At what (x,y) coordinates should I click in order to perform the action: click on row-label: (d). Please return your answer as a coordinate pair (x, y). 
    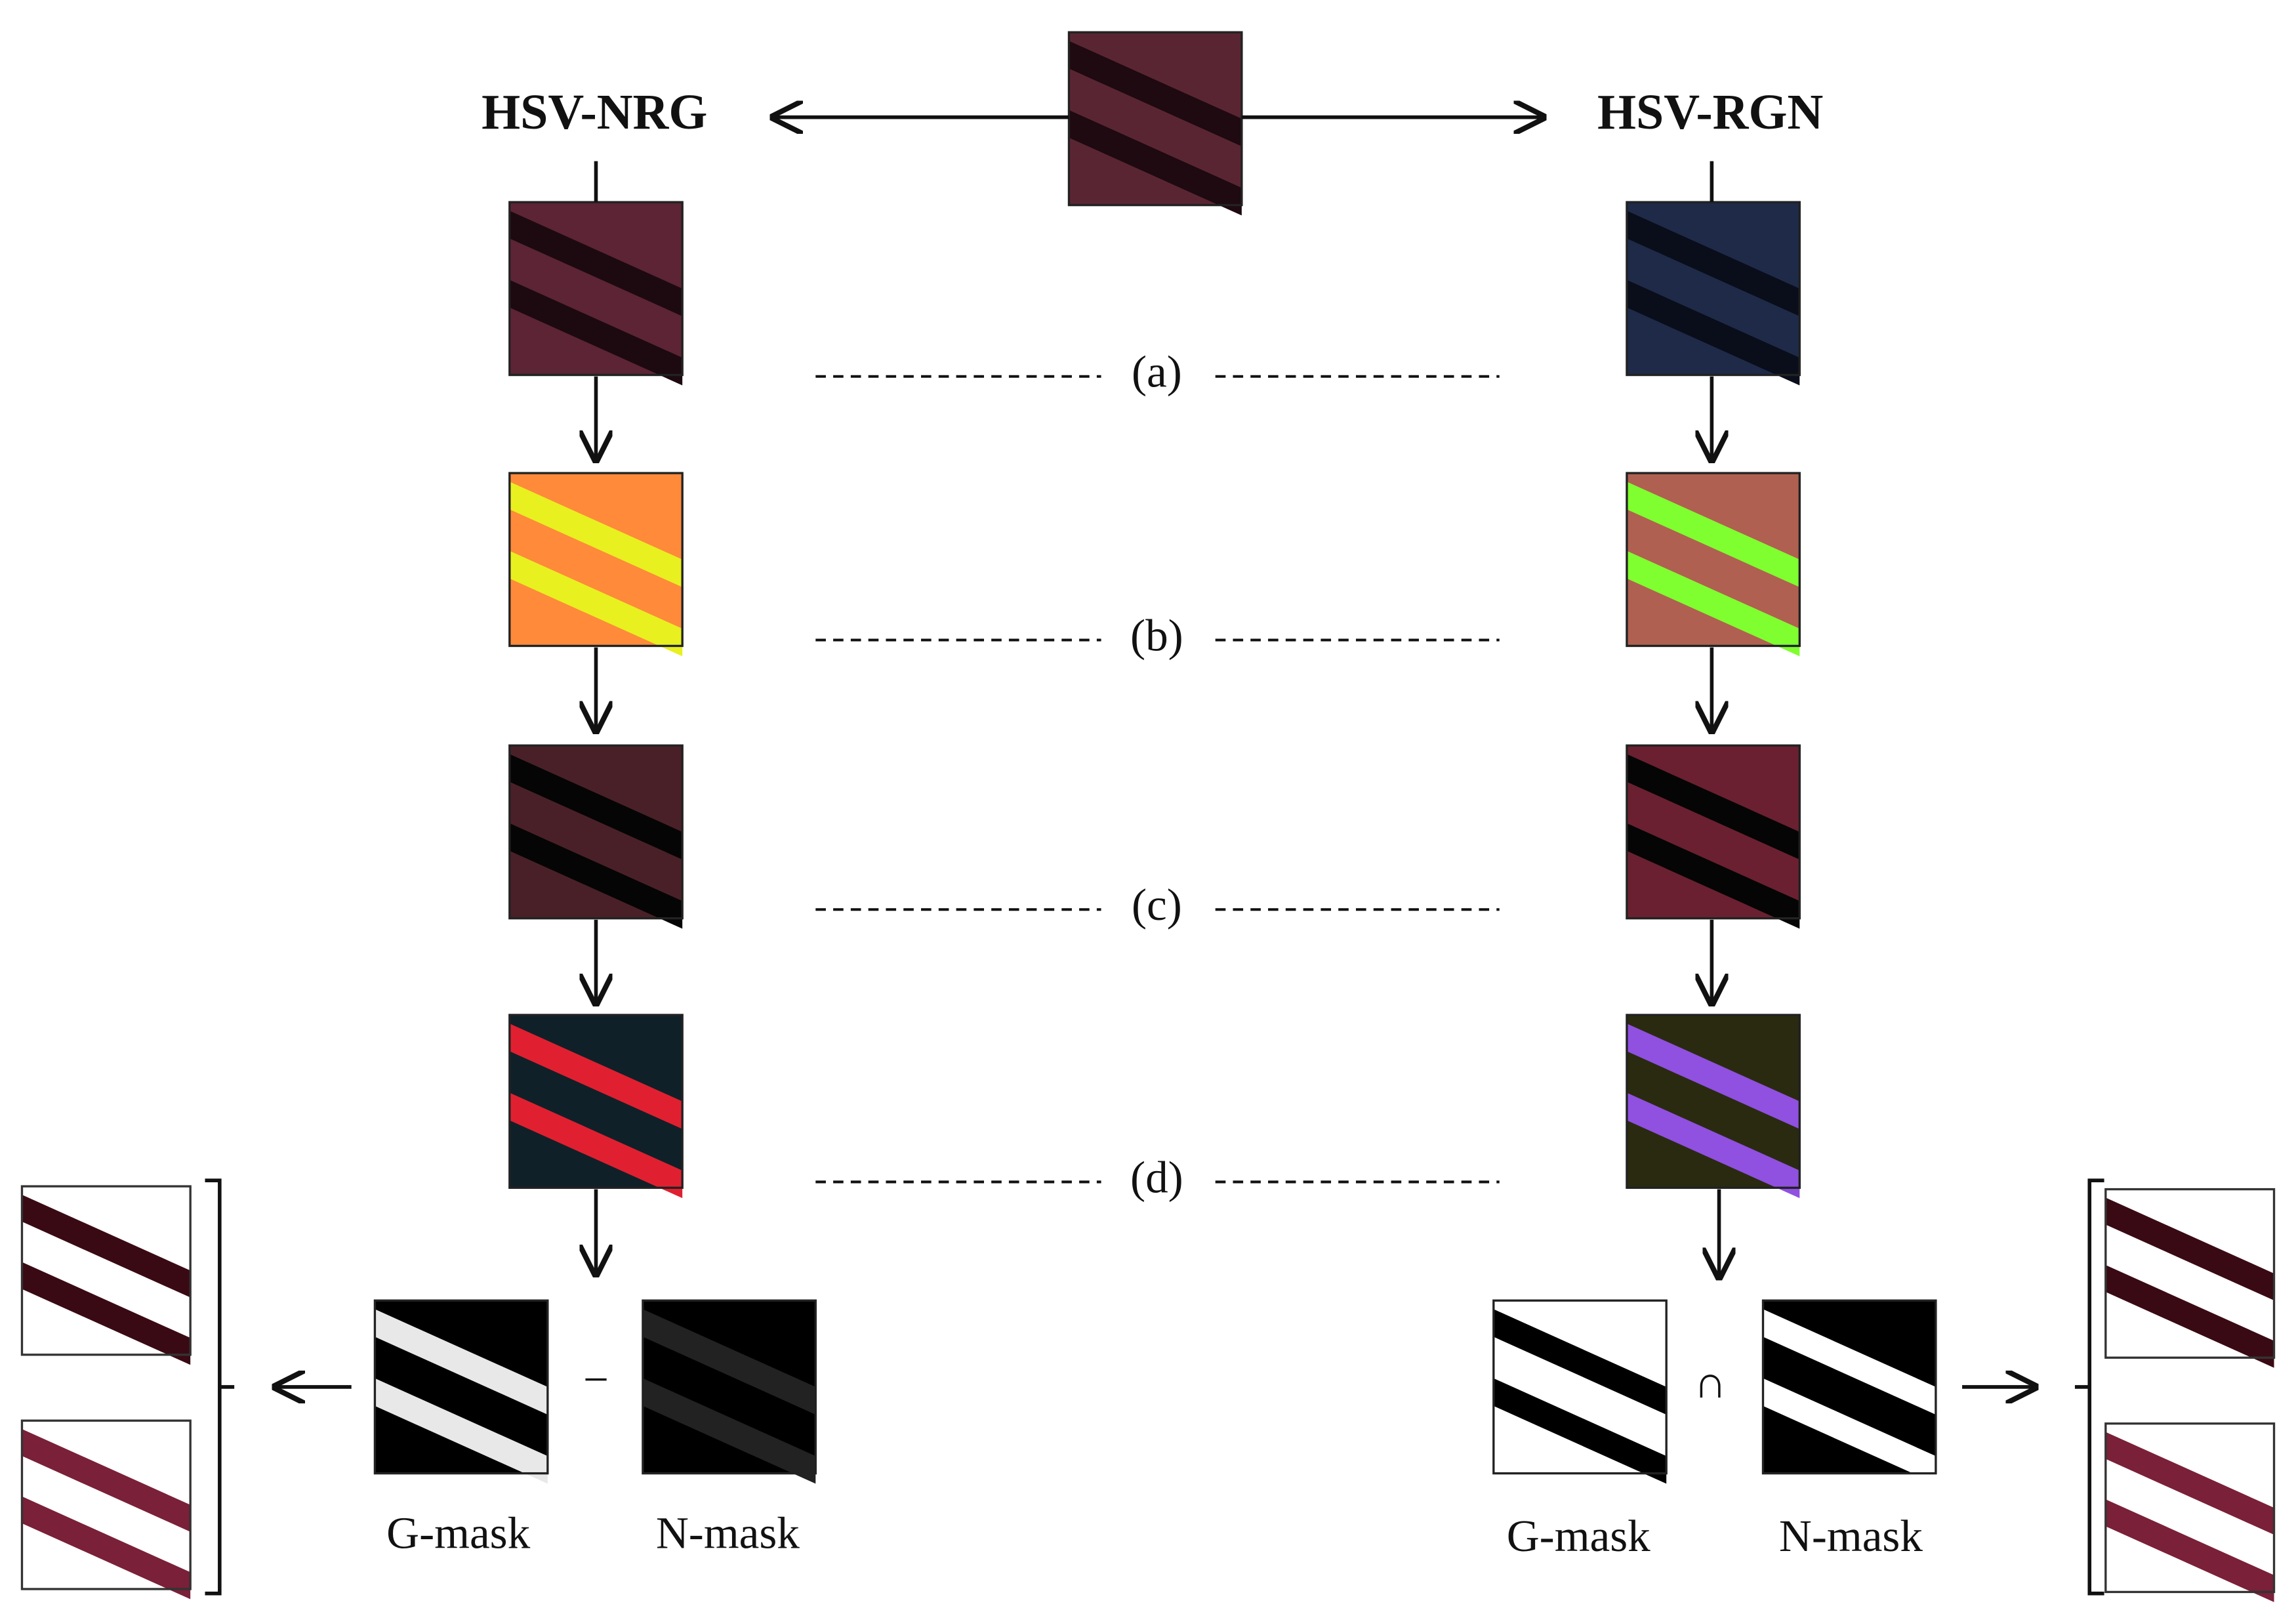
    Looking at the image, I should click on (1156, 1176).